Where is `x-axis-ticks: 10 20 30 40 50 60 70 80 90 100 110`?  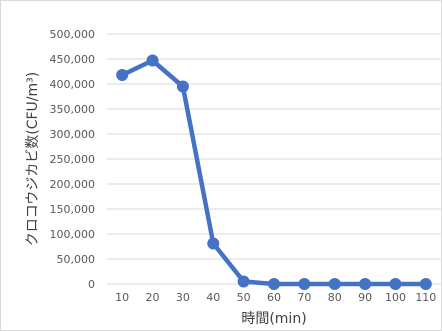
x-axis-ticks: 10 20 30 40 50 60 70 80 90 100 110 is located at coordinates (275, 297).